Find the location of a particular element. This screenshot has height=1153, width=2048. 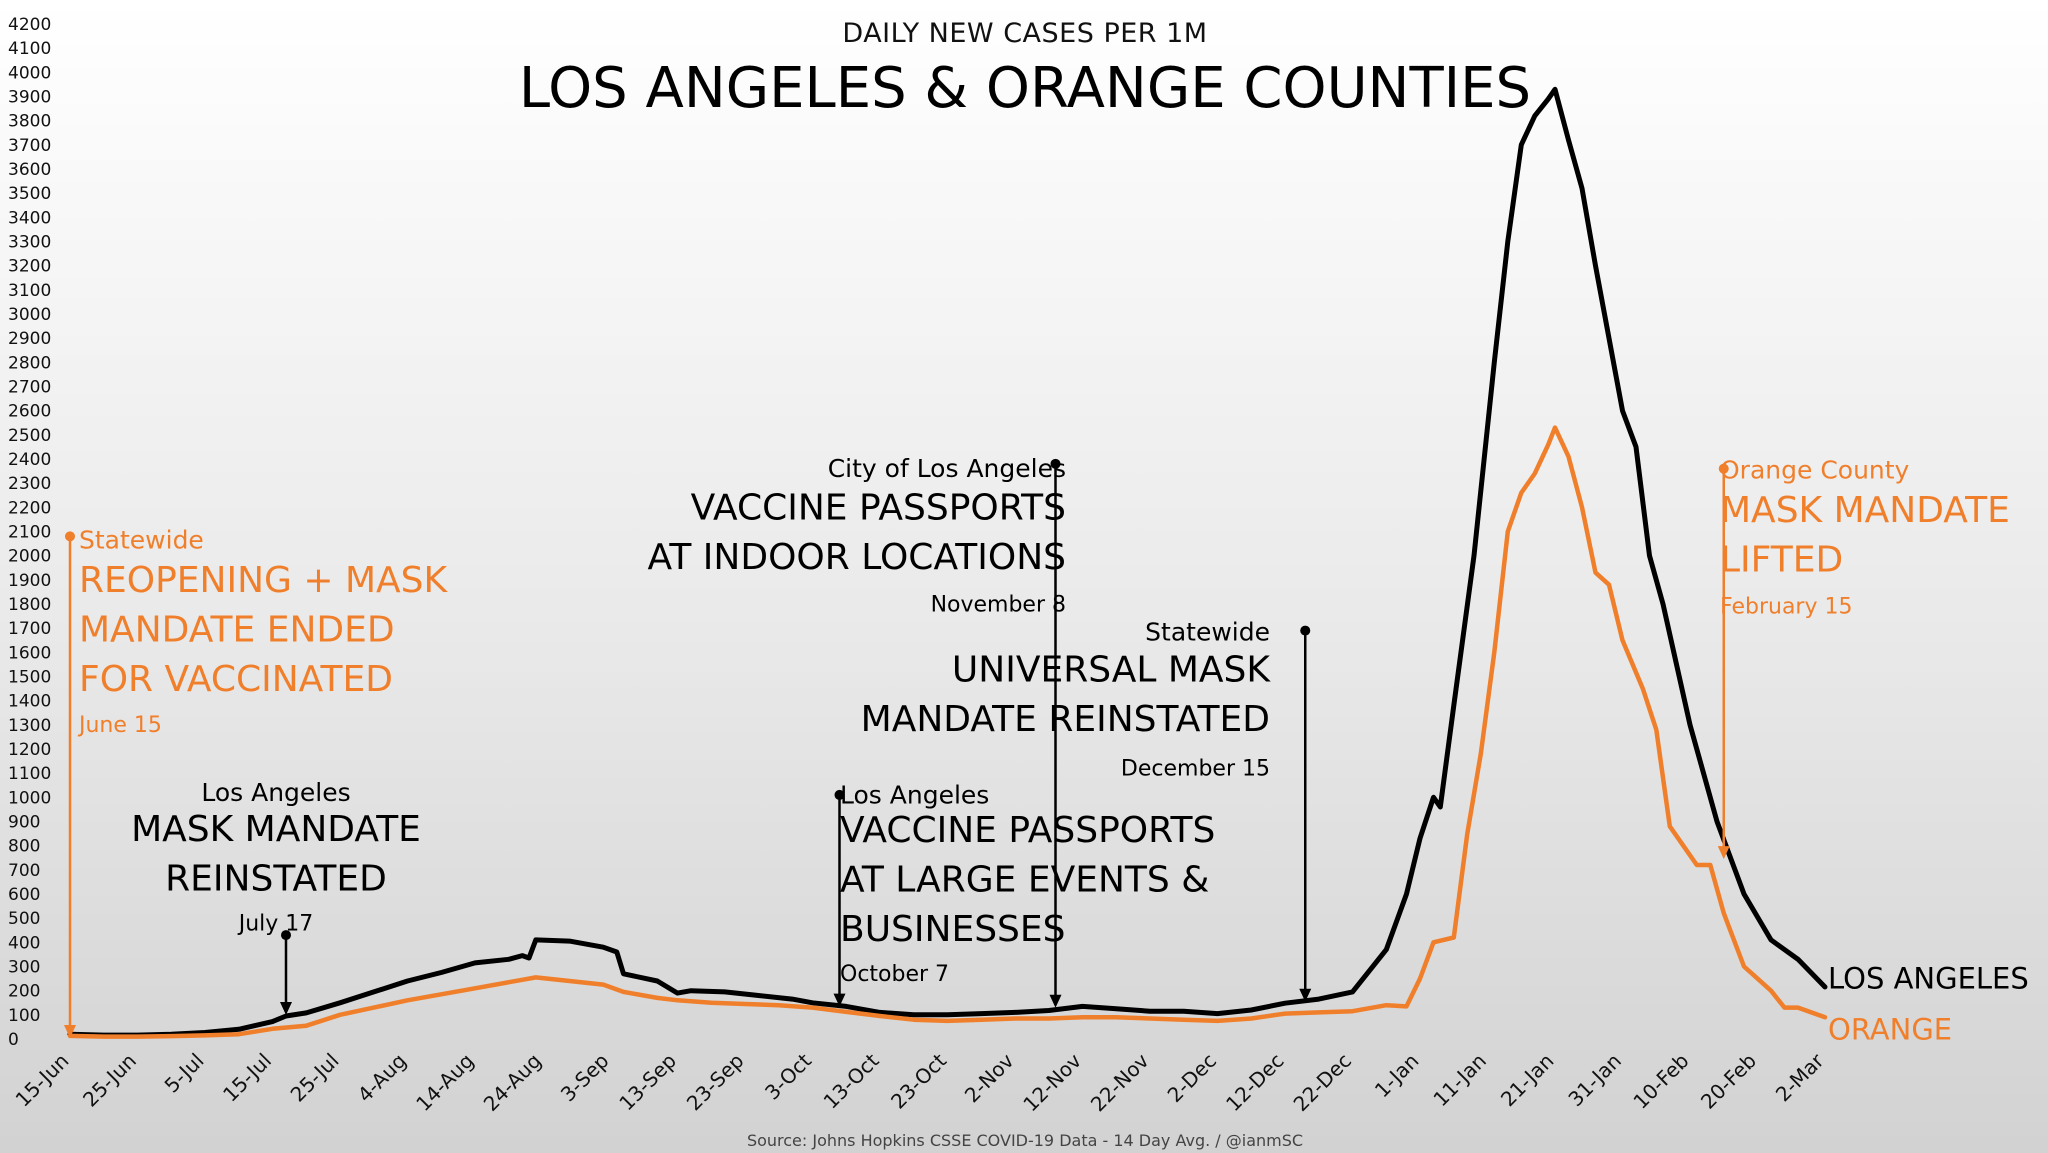

end-label-orange: ORANGE is located at coordinates (1890, 1029).